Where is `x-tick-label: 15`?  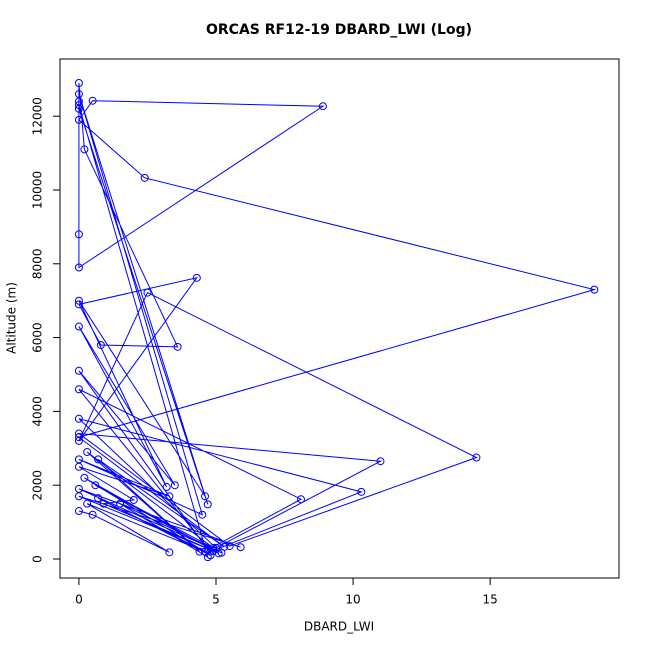
x-tick-label: 15 is located at coordinates (490, 600).